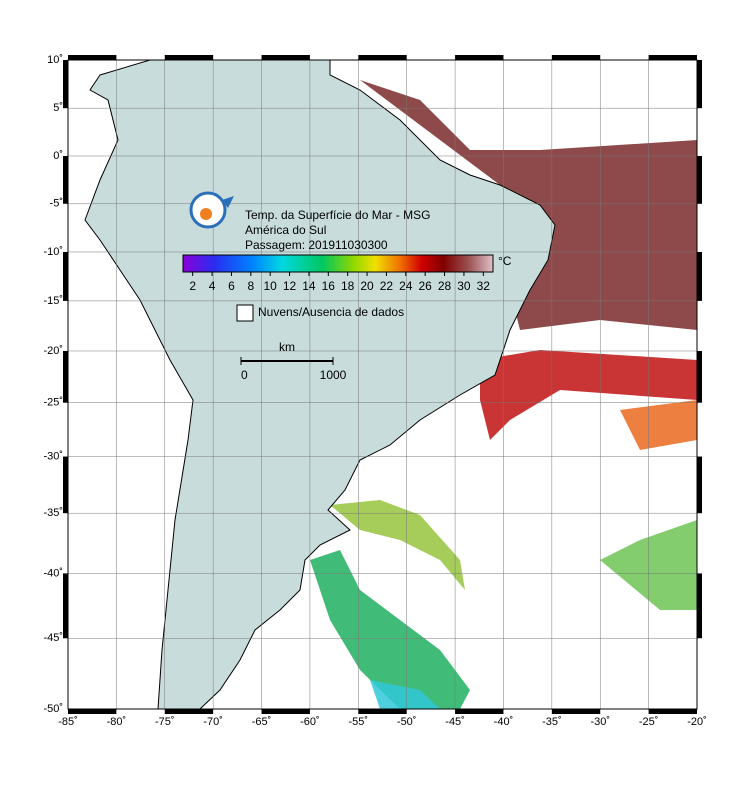 The height and width of the screenshot is (786, 741). I want to click on lat-tick-label: -35˚, so click(53, 513).